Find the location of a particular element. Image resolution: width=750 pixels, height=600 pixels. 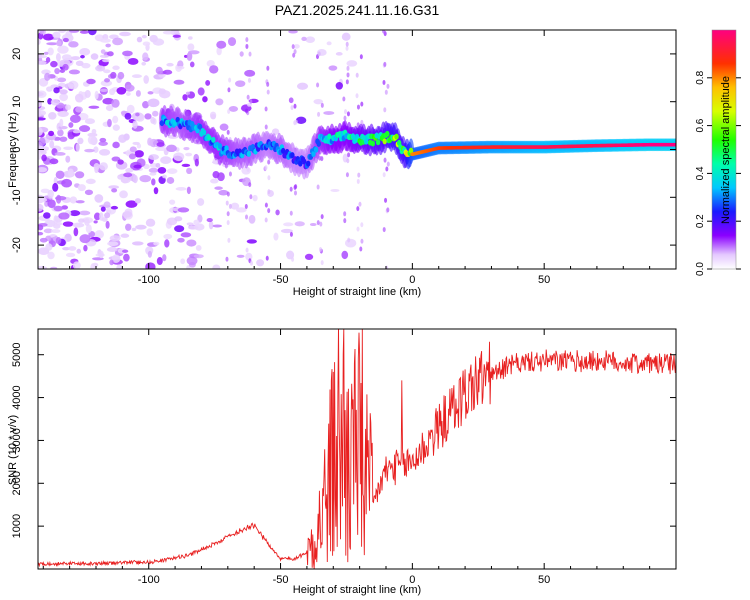

colorbar-label: Normalized spectral amplitude is located at coordinates (726, 150).